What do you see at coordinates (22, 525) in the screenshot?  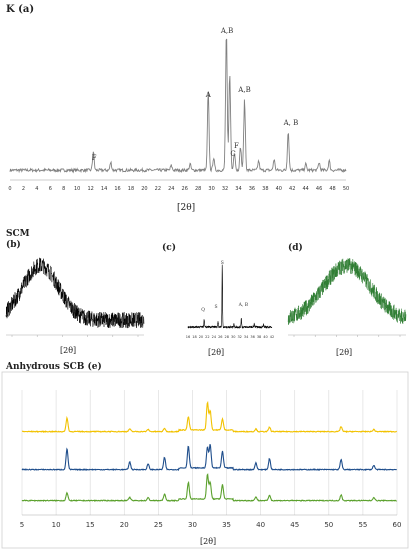 I see `panel-e-tick-label: 5` at bounding box center [22, 525].